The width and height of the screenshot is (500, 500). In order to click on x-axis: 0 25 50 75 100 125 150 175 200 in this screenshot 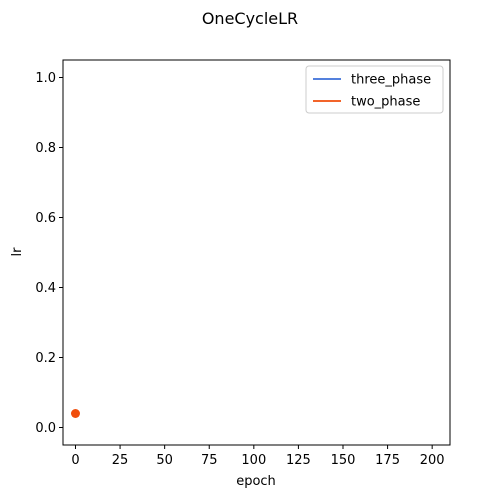, I will do `click(258, 456)`.